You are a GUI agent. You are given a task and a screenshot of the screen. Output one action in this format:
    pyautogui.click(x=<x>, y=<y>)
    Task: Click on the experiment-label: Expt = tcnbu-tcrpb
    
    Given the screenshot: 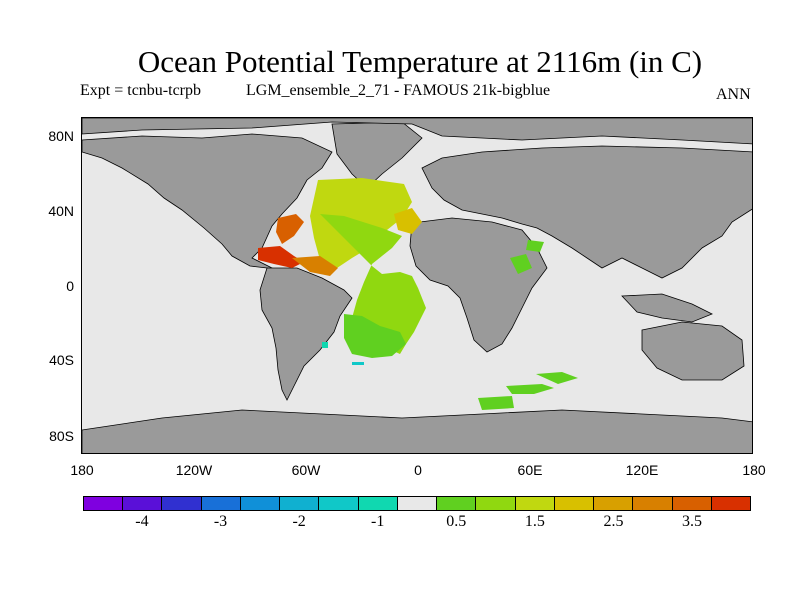 What is the action you would take?
    pyautogui.click(x=140, y=90)
    